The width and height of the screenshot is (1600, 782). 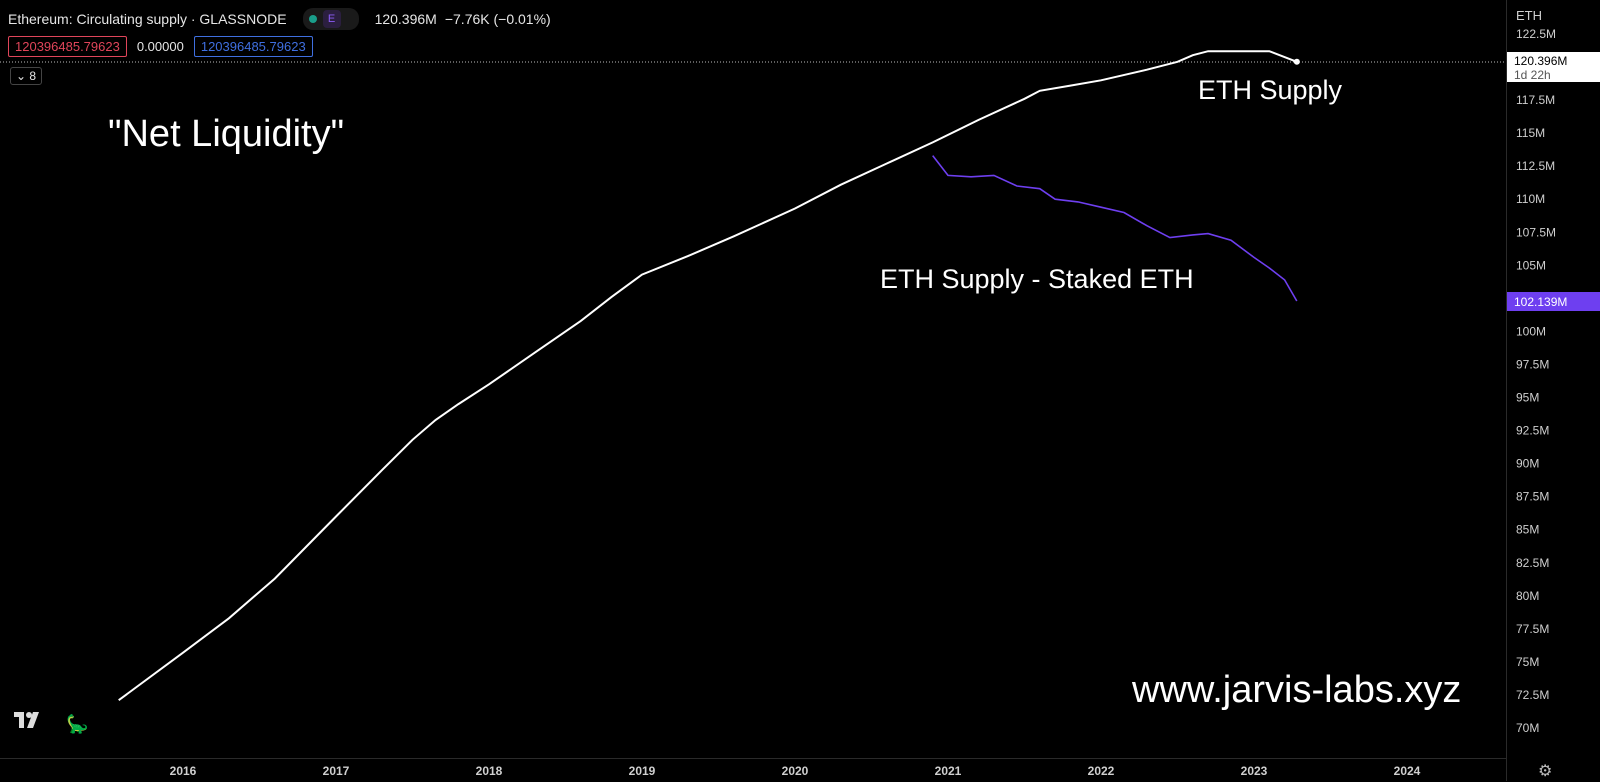 What do you see at coordinates (1270, 90) in the screenshot?
I see `annotation-eth-supply: ETH Supply` at bounding box center [1270, 90].